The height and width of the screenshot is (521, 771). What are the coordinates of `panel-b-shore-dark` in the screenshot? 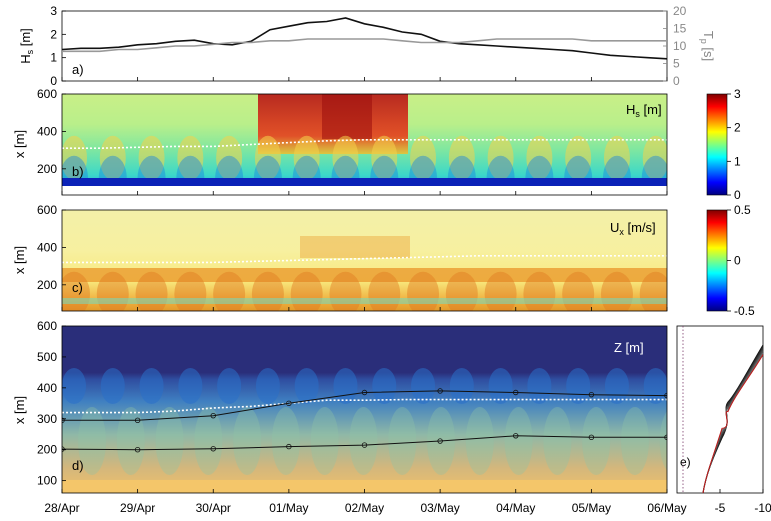 It's located at (364, 190).